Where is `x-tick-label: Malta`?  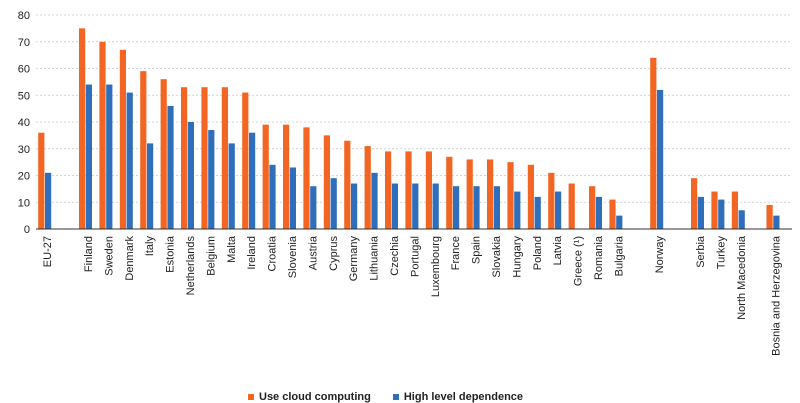 x-tick-label: Malta is located at coordinates (232, 249).